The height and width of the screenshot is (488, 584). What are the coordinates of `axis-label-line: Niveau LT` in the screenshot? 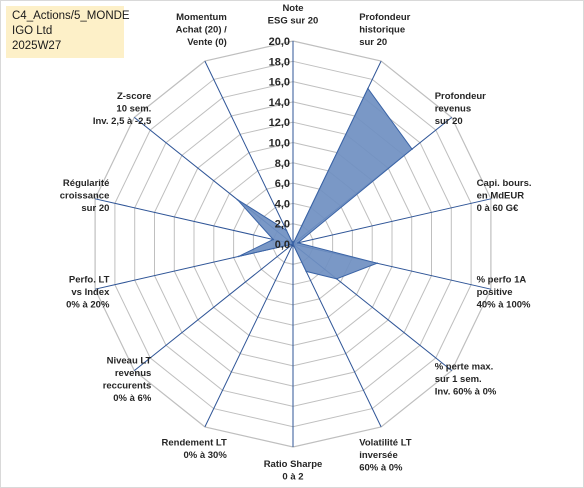 It's located at (129, 360).